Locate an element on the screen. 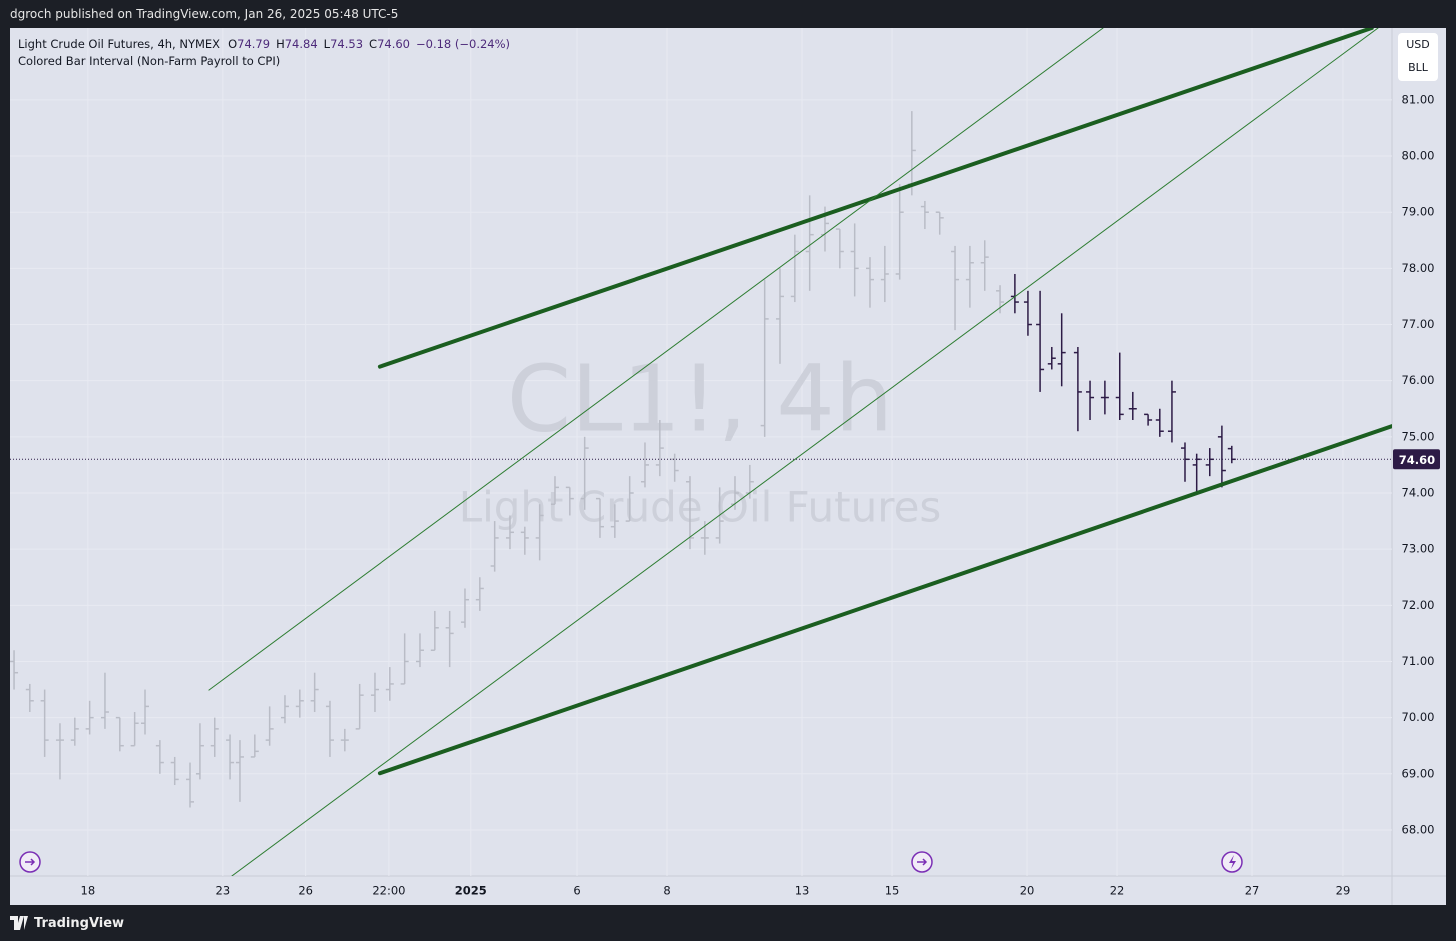  x-tick-label: 22:00 is located at coordinates (388, 891).